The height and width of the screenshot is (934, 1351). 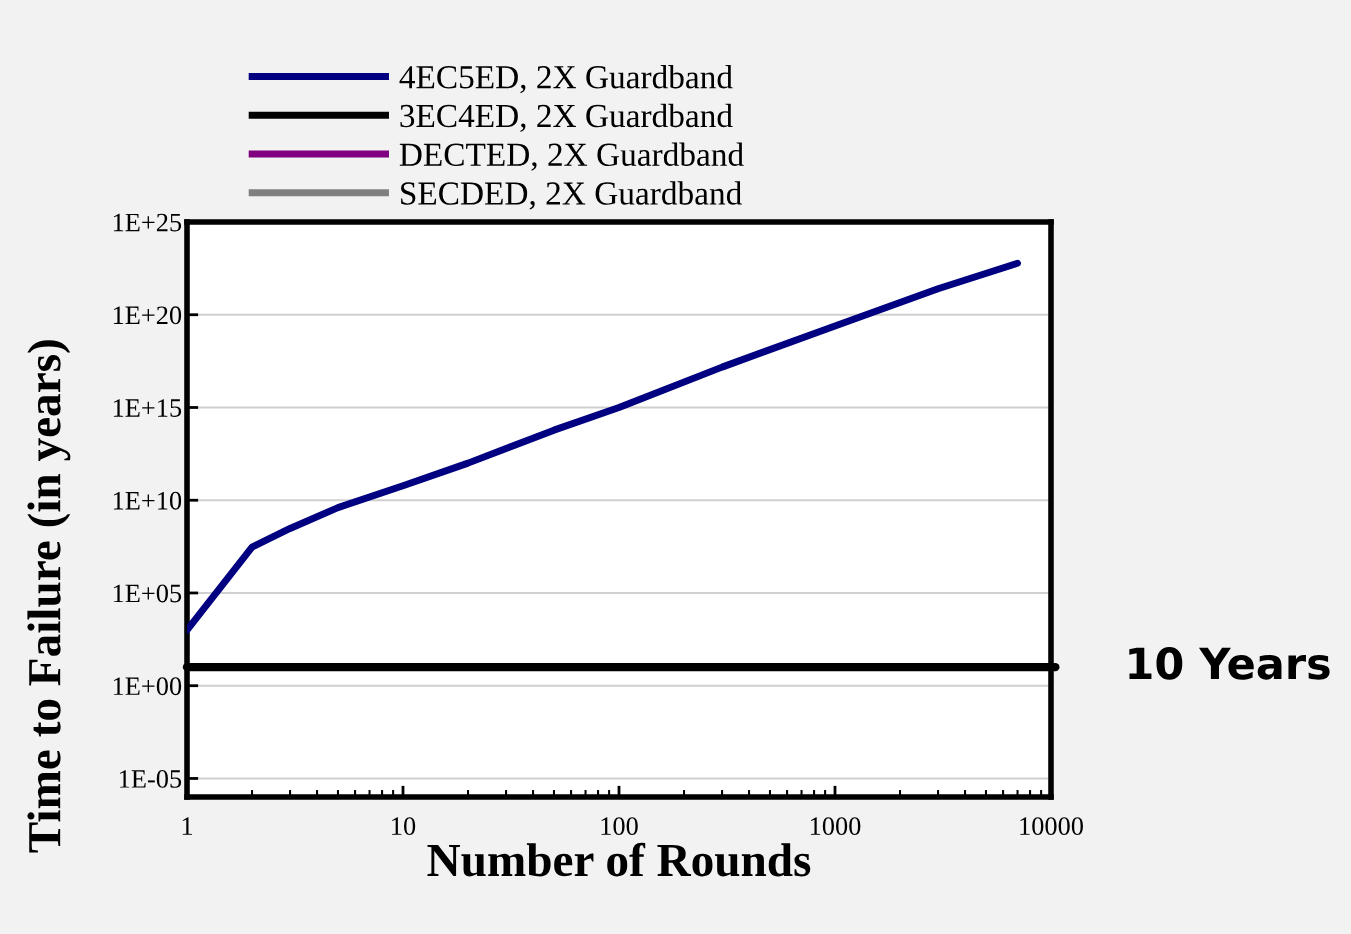 I want to click on x-tick-label: 1, so click(x=187, y=826).